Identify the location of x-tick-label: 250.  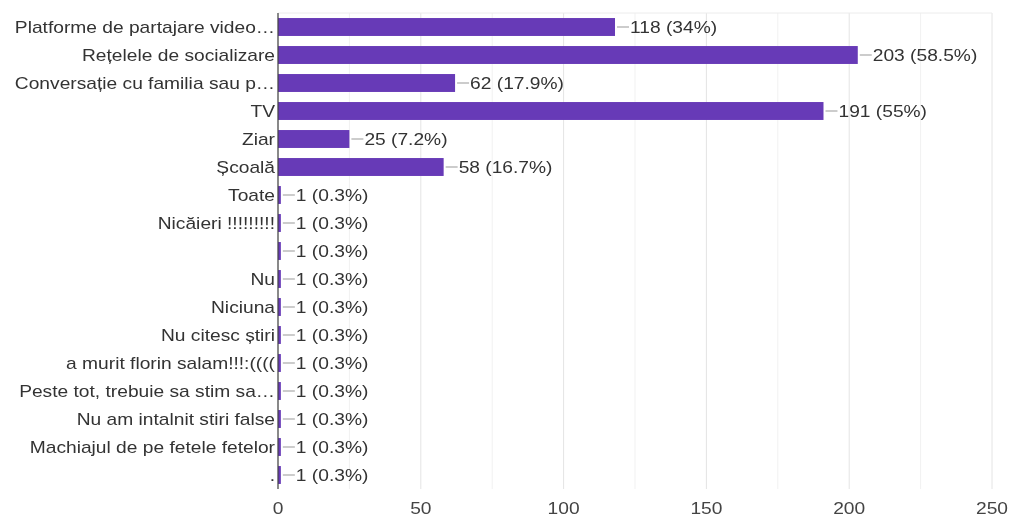
(992, 508).